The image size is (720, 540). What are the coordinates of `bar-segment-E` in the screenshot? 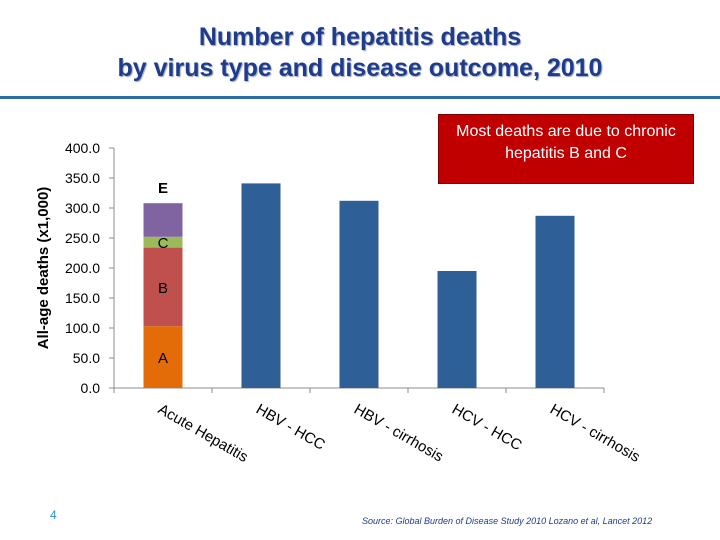 It's located at (163, 220).